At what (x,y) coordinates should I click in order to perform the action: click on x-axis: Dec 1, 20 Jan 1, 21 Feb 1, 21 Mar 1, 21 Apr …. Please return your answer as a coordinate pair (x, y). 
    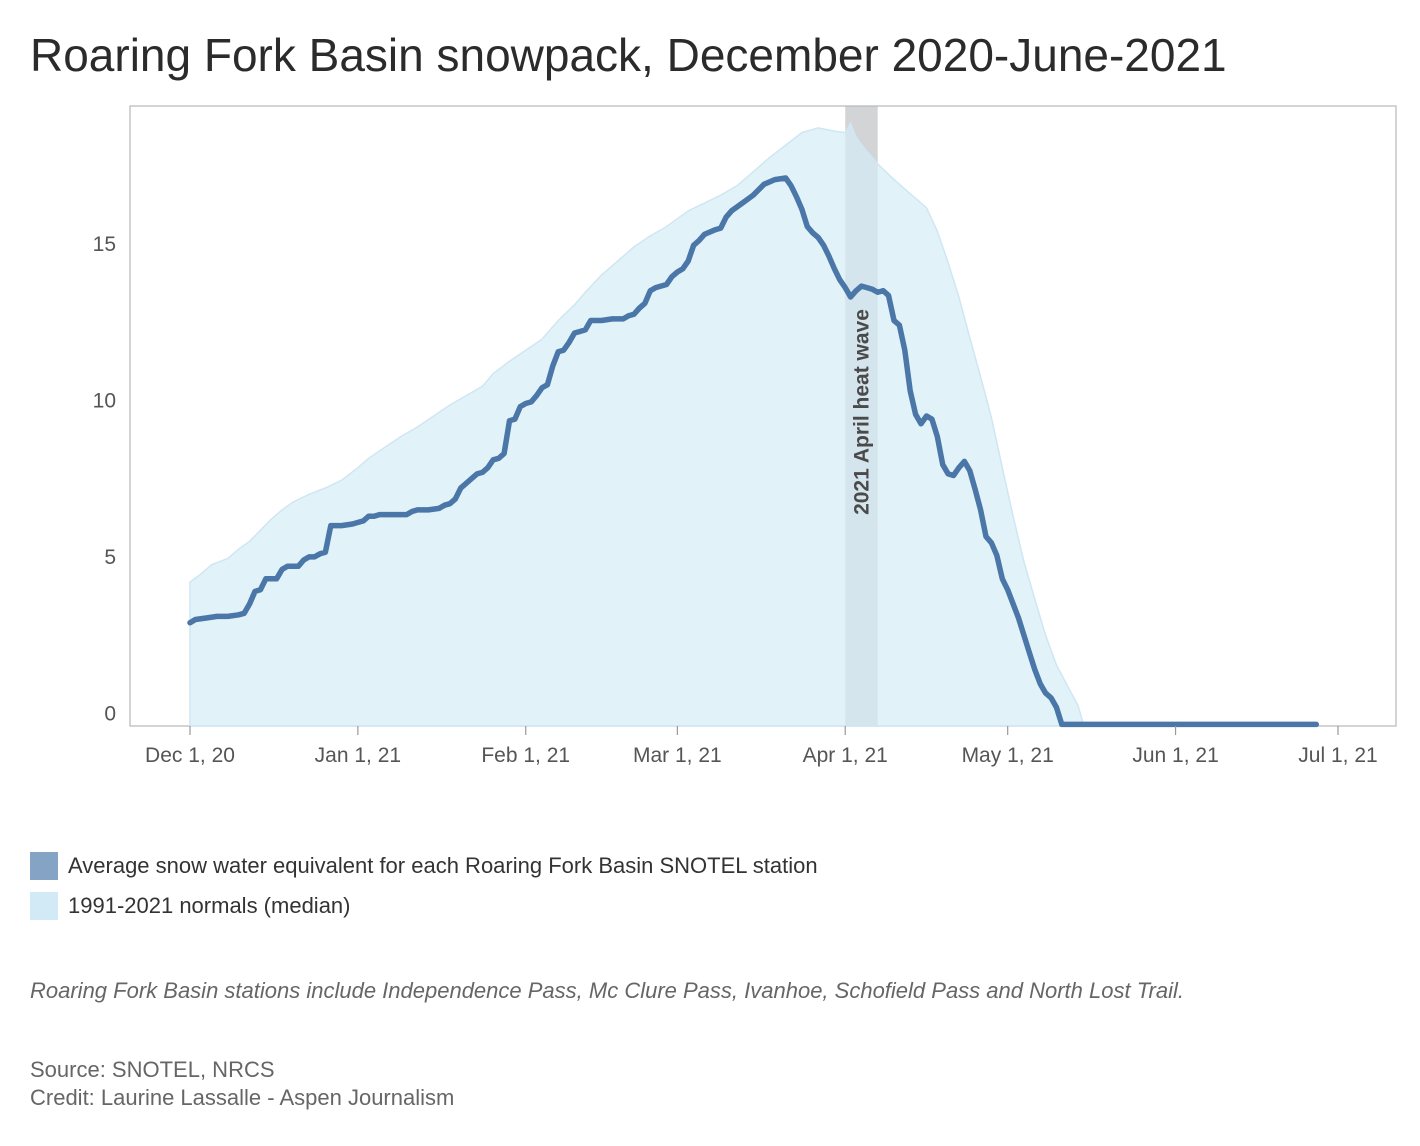
    Looking at the image, I should click on (761, 746).